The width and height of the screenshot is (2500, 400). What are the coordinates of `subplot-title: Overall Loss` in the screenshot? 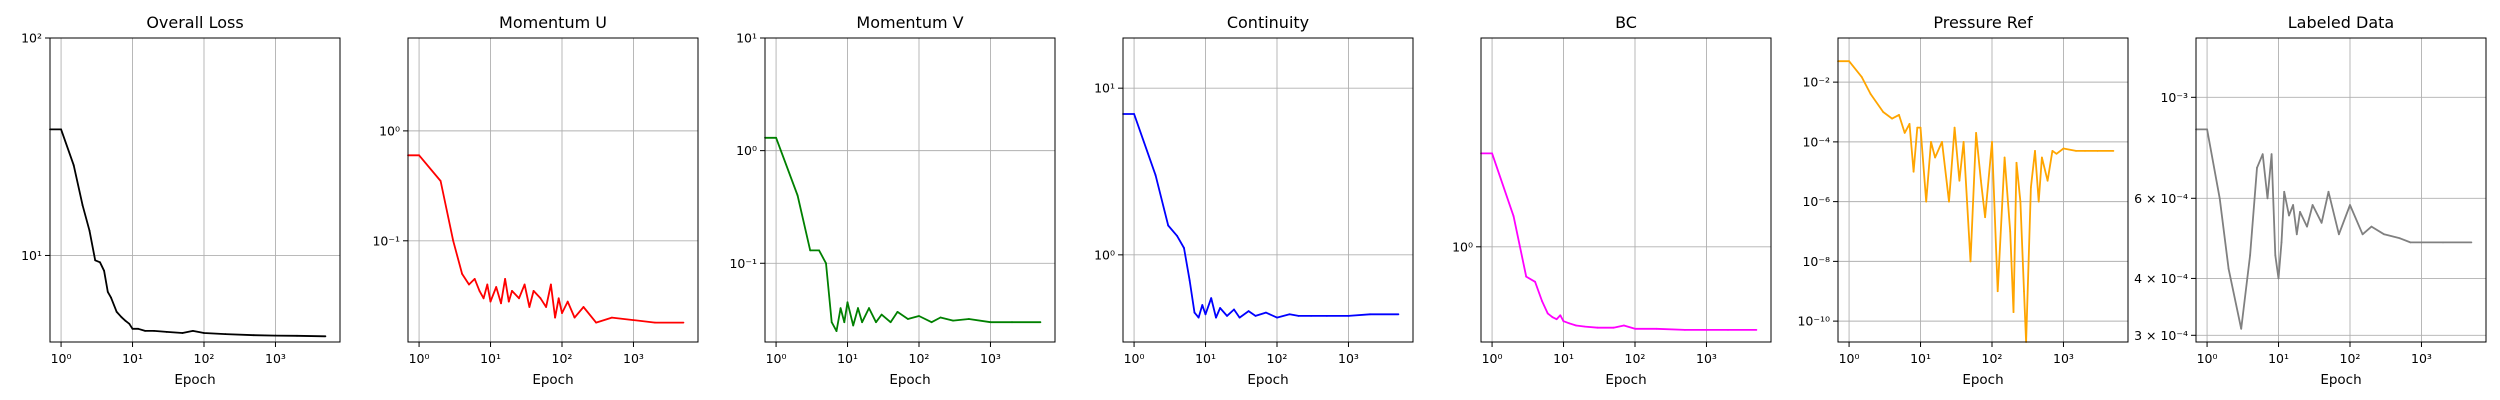 It's located at (194, 22).